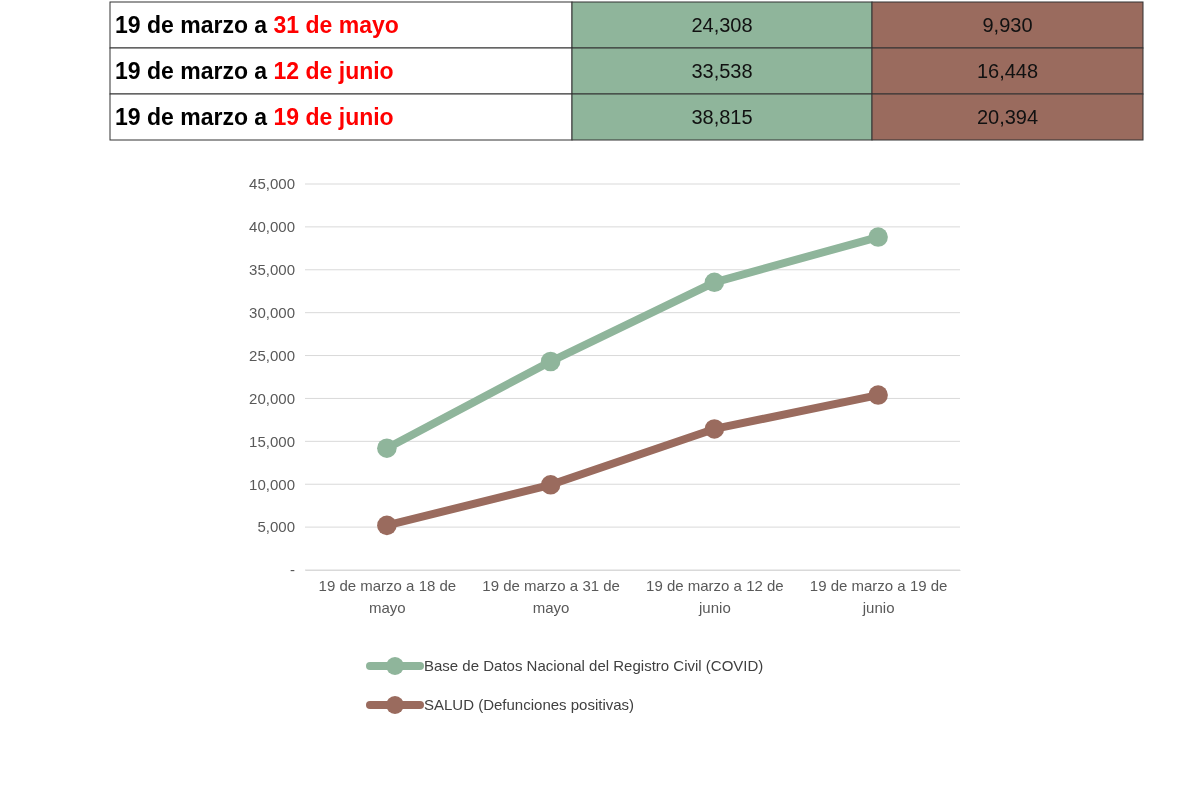 This screenshot has width=1200, height=800. Describe the element at coordinates (272, 227) in the screenshot. I see `y-tick-label: 40,000` at that location.